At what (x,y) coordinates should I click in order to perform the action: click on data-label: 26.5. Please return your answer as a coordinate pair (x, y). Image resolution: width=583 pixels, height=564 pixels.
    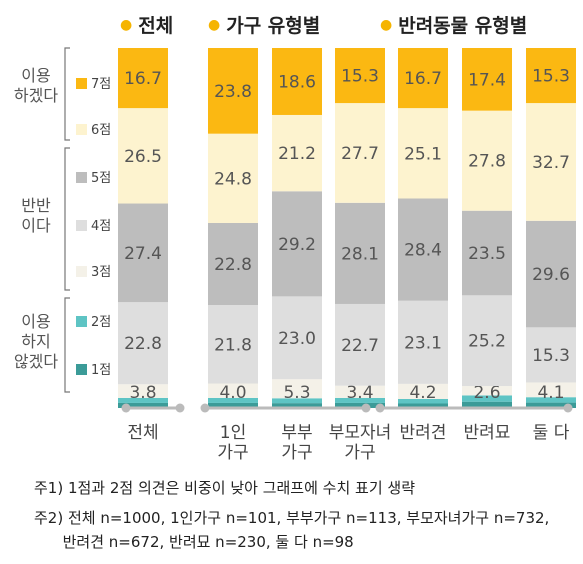
    Looking at the image, I should click on (143, 157).